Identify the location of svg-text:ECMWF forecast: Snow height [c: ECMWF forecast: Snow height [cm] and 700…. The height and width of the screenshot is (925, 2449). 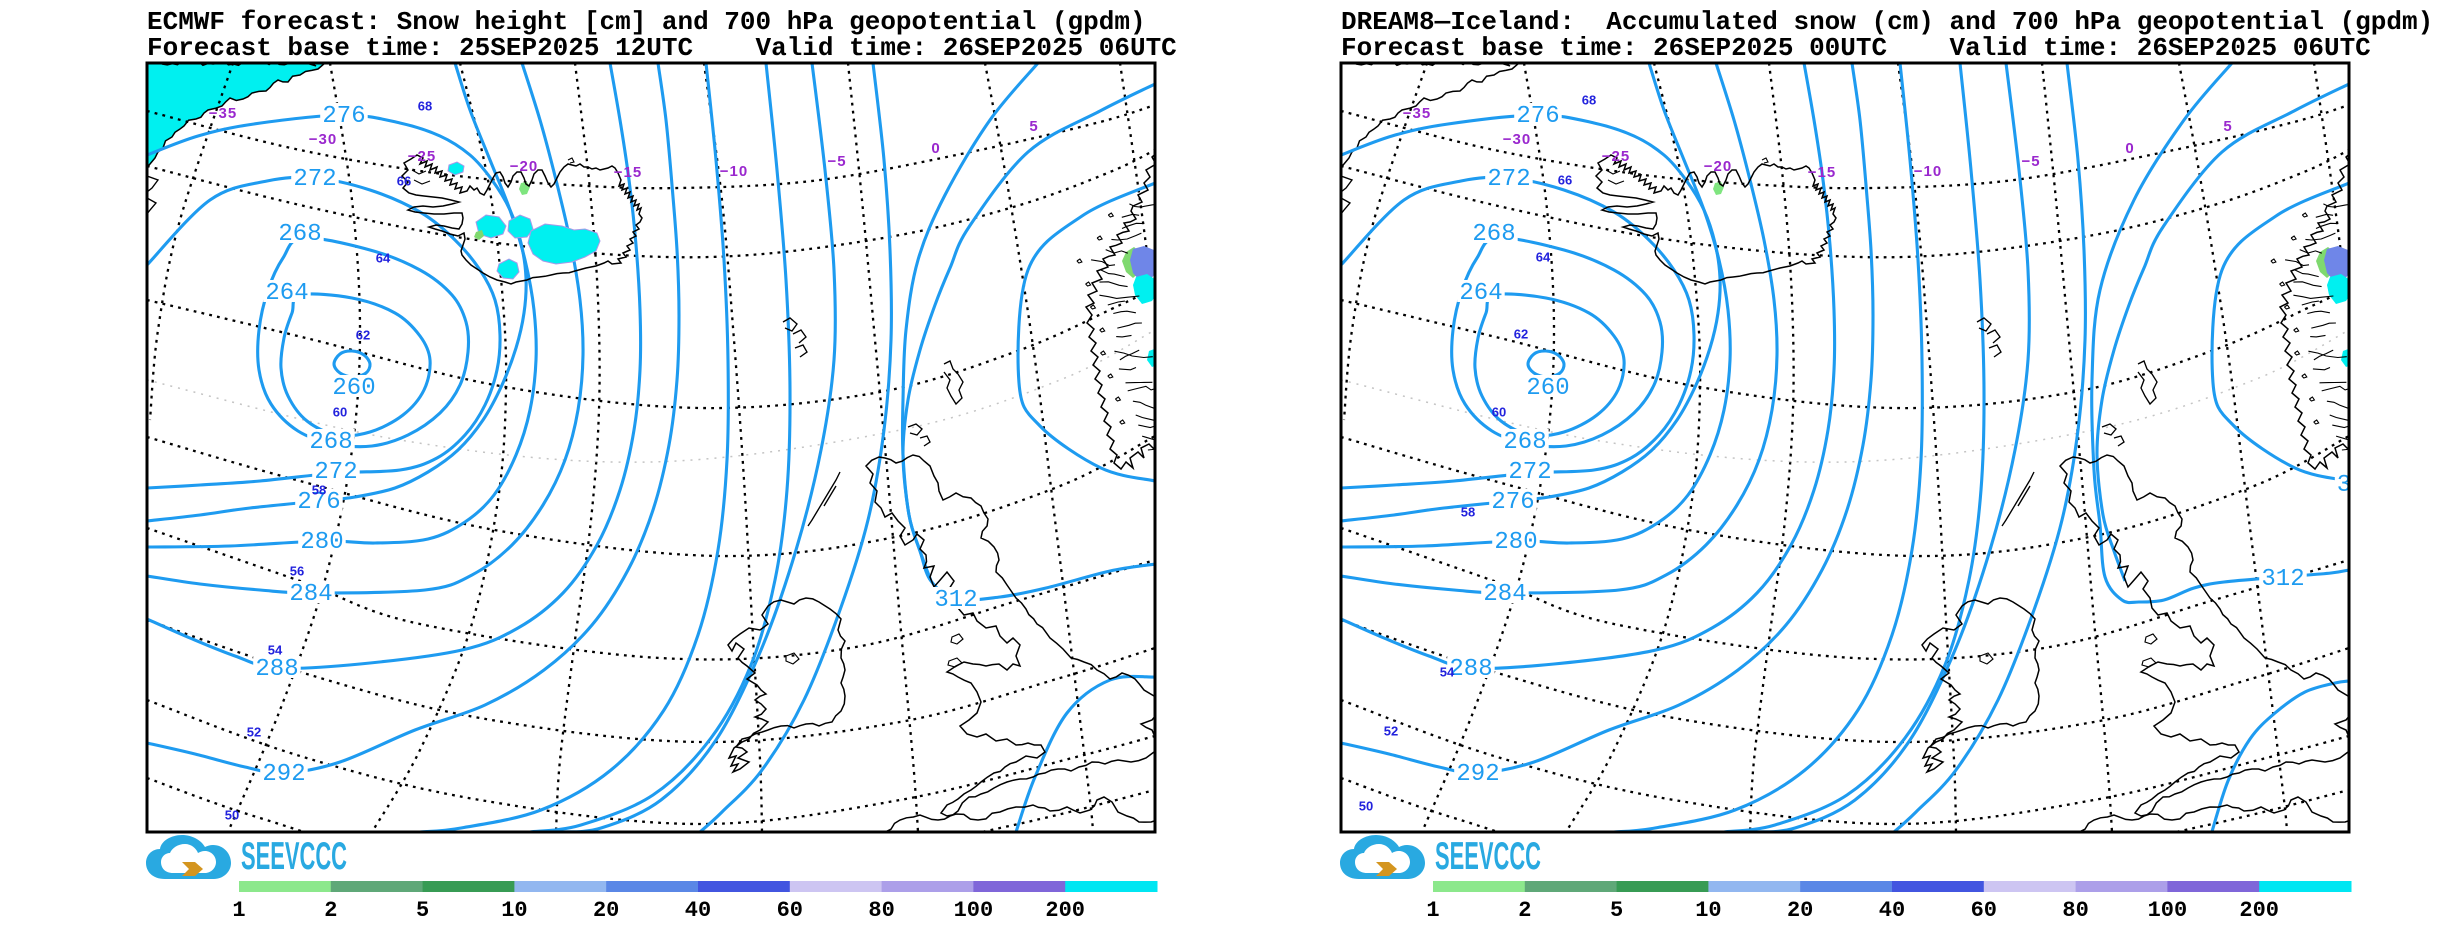
(646, 22).